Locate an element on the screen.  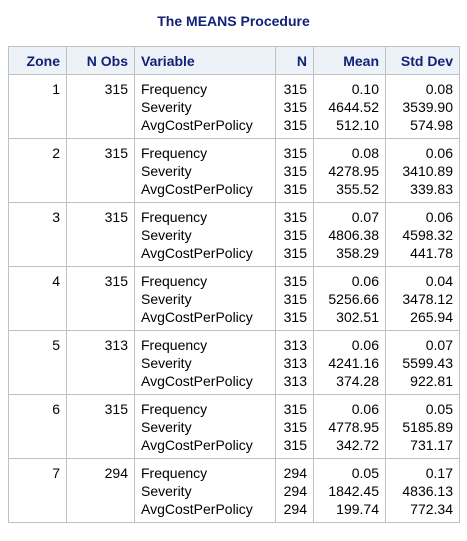
stddev-cell-value: 0.08 is located at coordinates (439, 89).